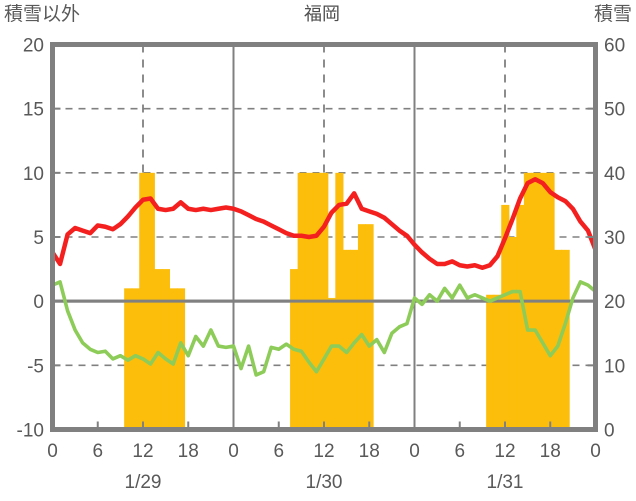 The image size is (636, 501). Describe the element at coordinates (33, 46) in the screenshot. I see `y-axis-left-tick-label: 20` at that location.